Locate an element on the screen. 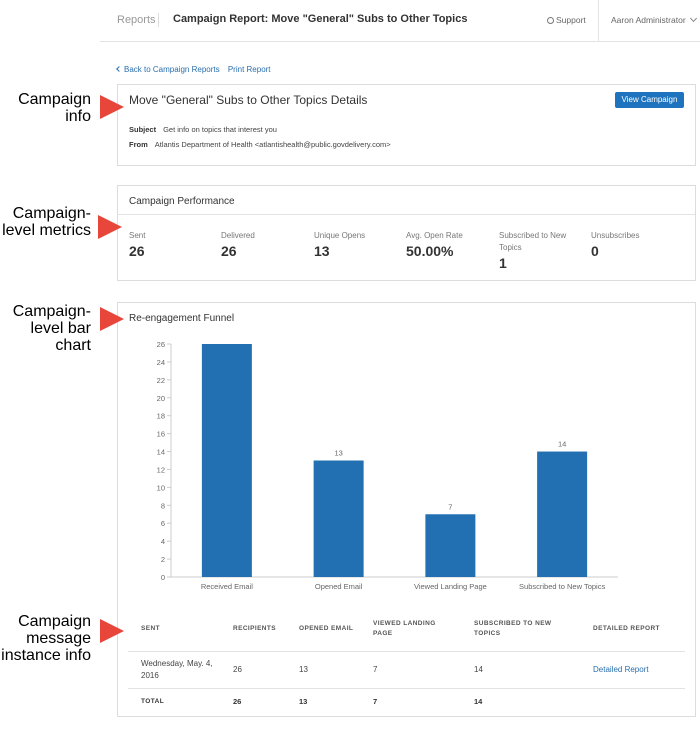 Image resolution: width=700 pixels, height=737 pixels. metric-avg-open-rate: Avg. Open Rate 50.00% is located at coordinates (434, 244).